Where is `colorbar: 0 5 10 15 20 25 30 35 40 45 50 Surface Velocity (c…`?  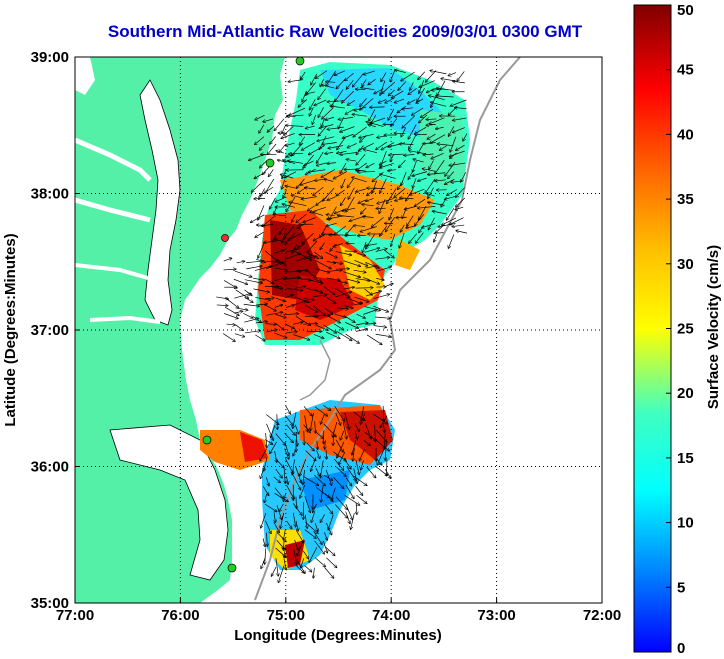
colorbar: 0 5 10 15 20 25 30 35 40 45 50 Surface Velocity (c… is located at coordinates (677, 329).